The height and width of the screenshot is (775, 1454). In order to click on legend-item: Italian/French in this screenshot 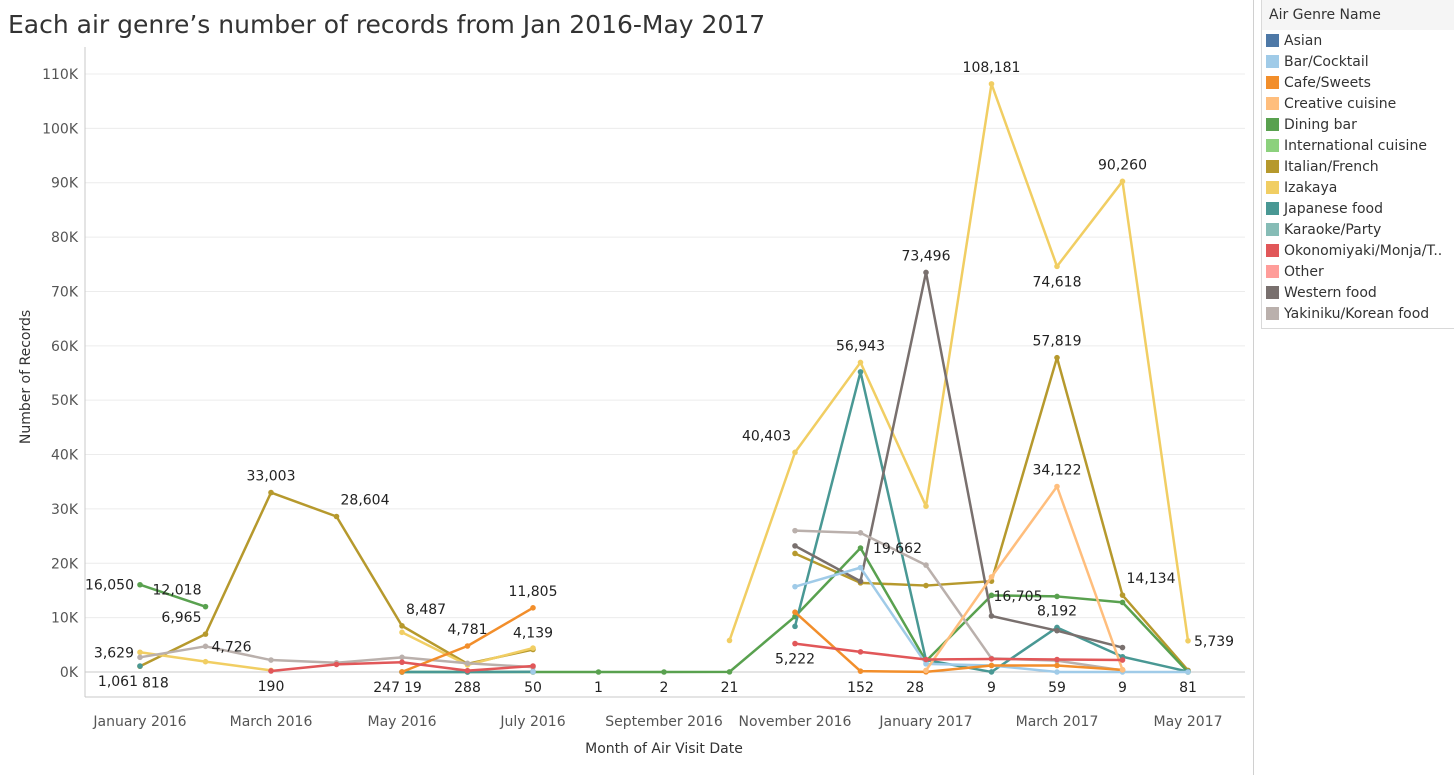, I will do `click(1358, 166)`.